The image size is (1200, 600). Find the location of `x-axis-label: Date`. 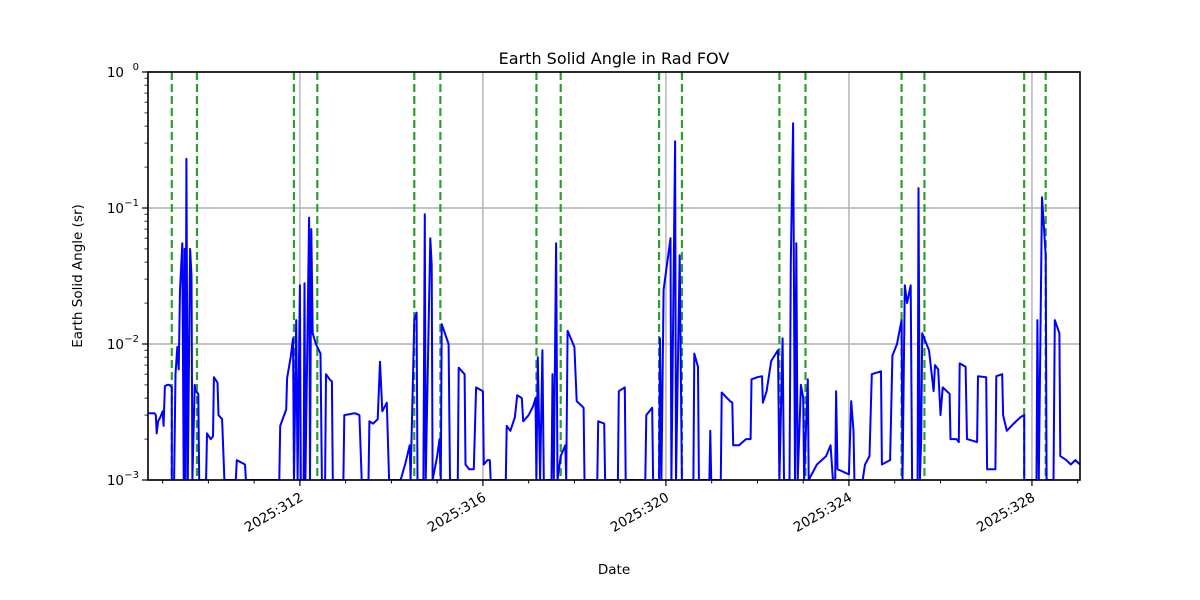

x-axis-label: Date is located at coordinates (614, 570).